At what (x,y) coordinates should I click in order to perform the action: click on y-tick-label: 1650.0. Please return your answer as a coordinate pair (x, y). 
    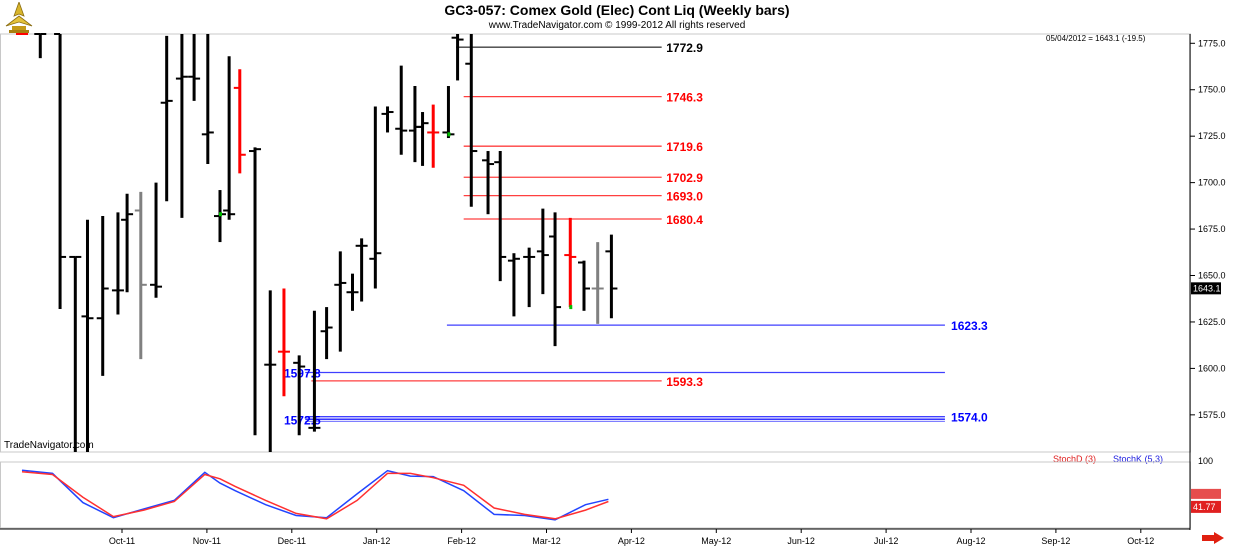
    Looking at the image, I should click on (1212, 276).